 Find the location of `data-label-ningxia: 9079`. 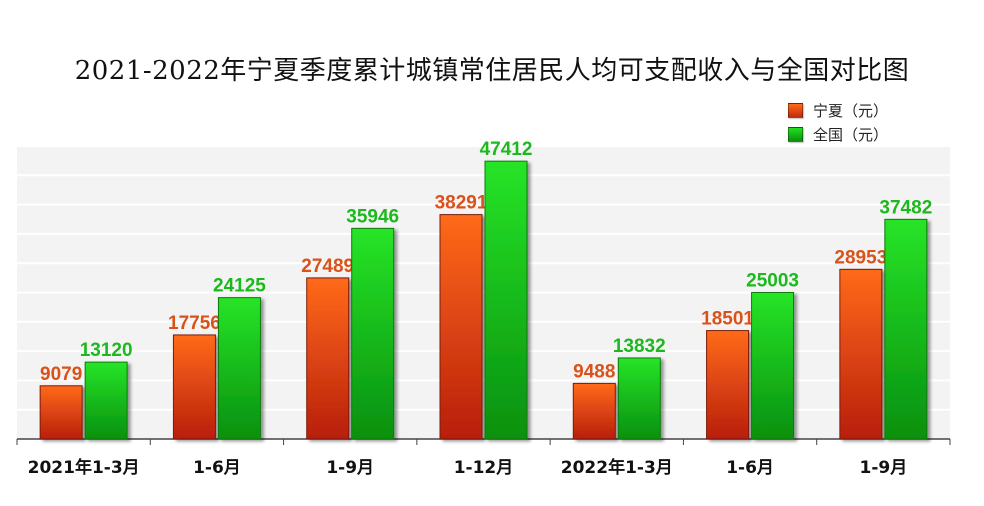

data-label-ningxia: 9079 is located at coordinates (61, 374).